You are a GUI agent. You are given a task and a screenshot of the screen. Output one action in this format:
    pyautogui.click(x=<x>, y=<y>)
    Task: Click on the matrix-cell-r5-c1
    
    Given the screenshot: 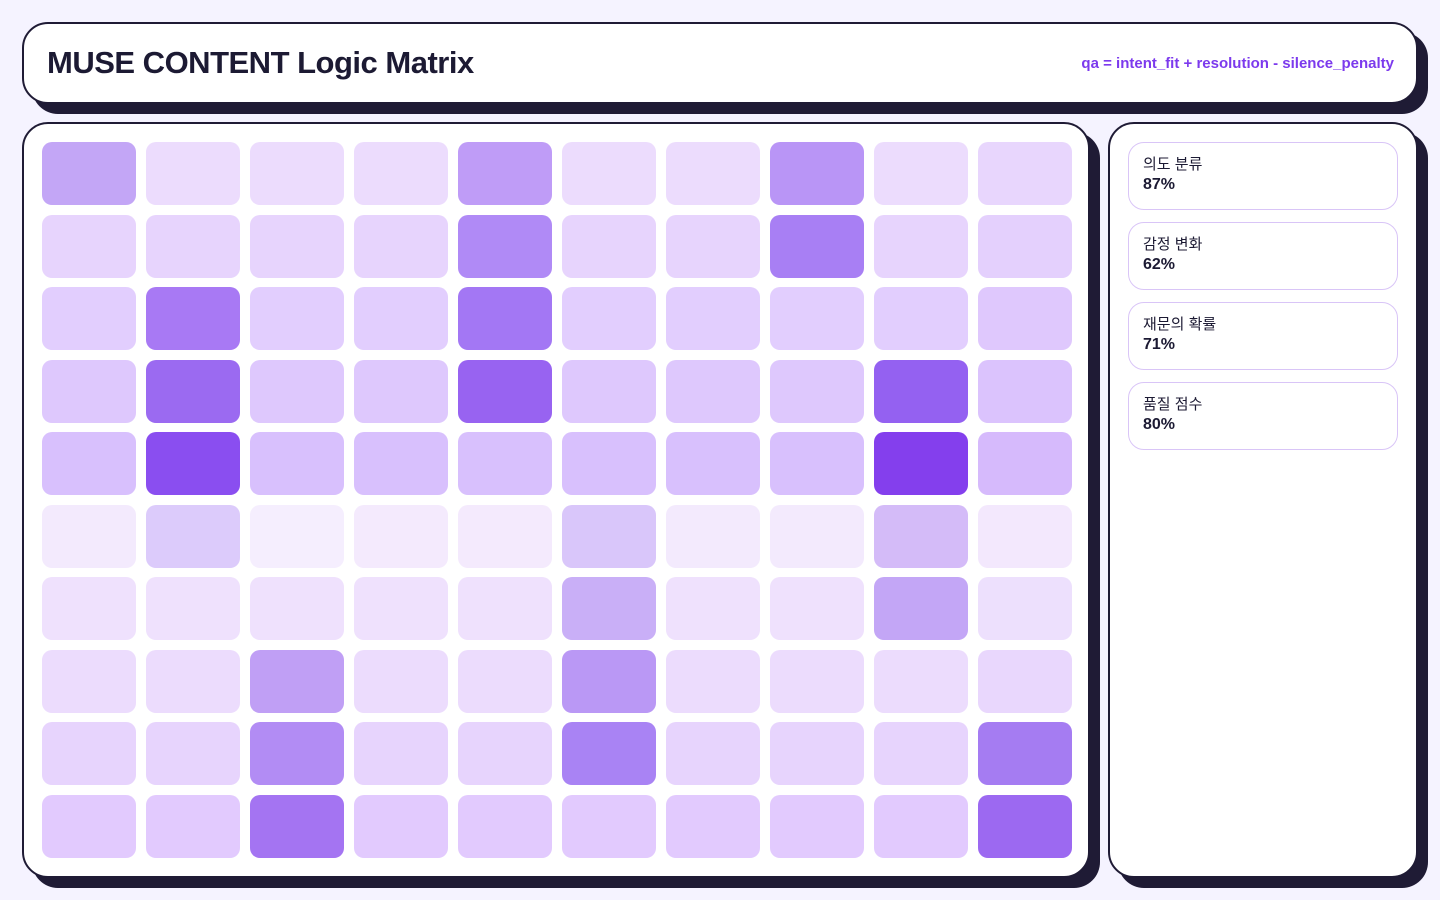 What is the action you would take?
    pyautogui.click(x=89, y=463)
    